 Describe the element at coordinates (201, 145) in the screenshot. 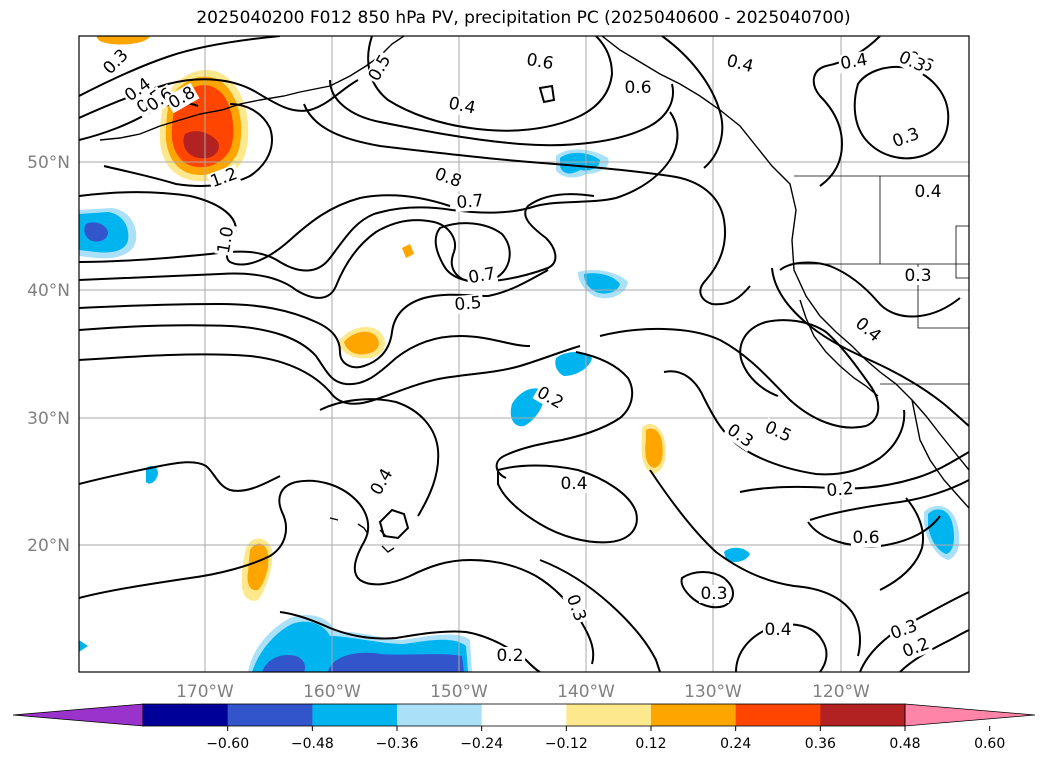

I see `shade-positive-alaska-core` at that location.